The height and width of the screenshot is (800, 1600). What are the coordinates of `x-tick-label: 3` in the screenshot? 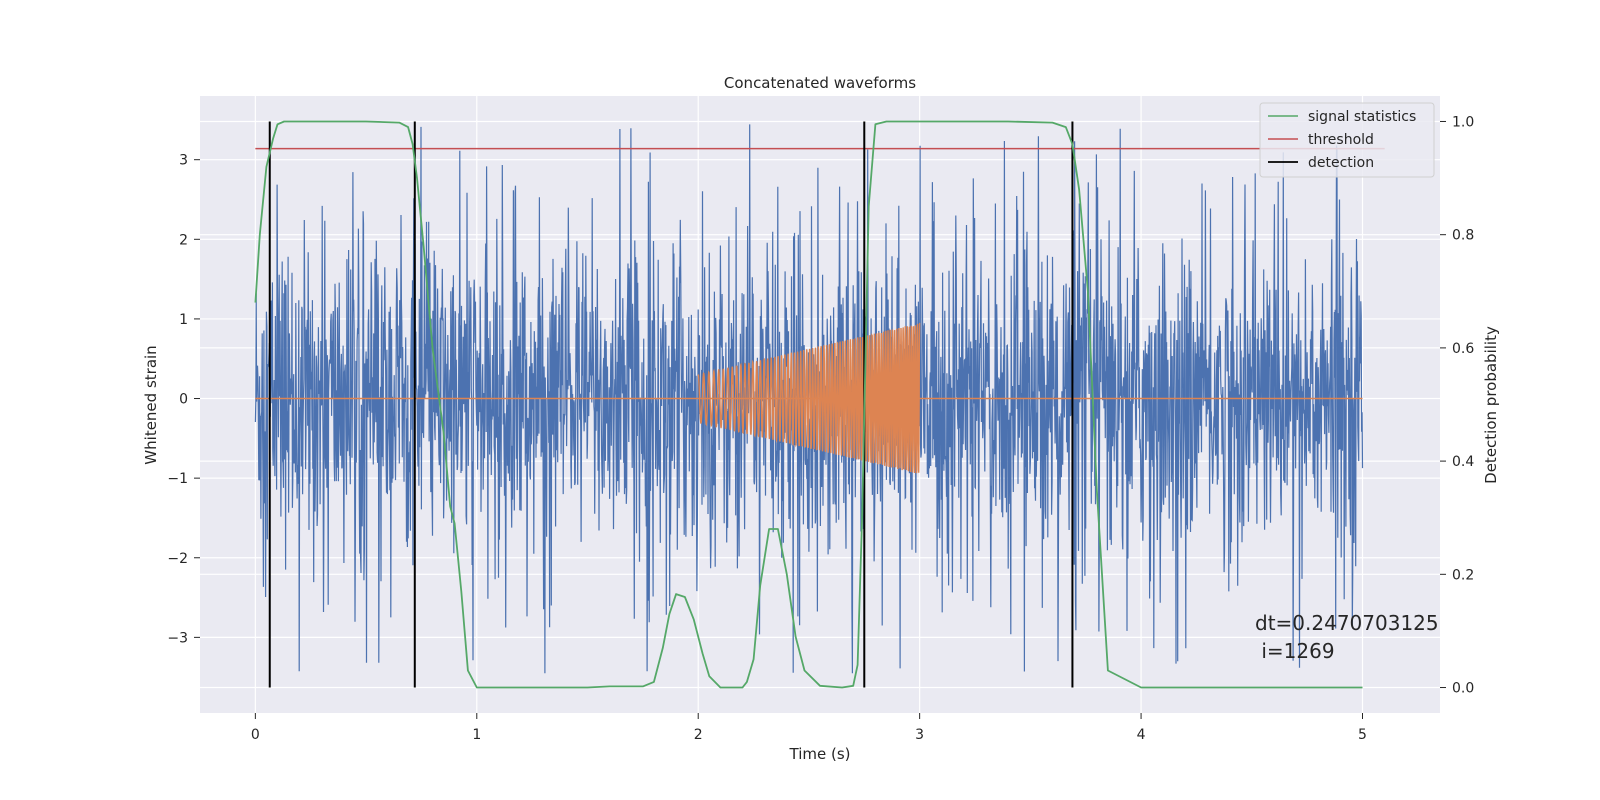 It's located at (919, 735).